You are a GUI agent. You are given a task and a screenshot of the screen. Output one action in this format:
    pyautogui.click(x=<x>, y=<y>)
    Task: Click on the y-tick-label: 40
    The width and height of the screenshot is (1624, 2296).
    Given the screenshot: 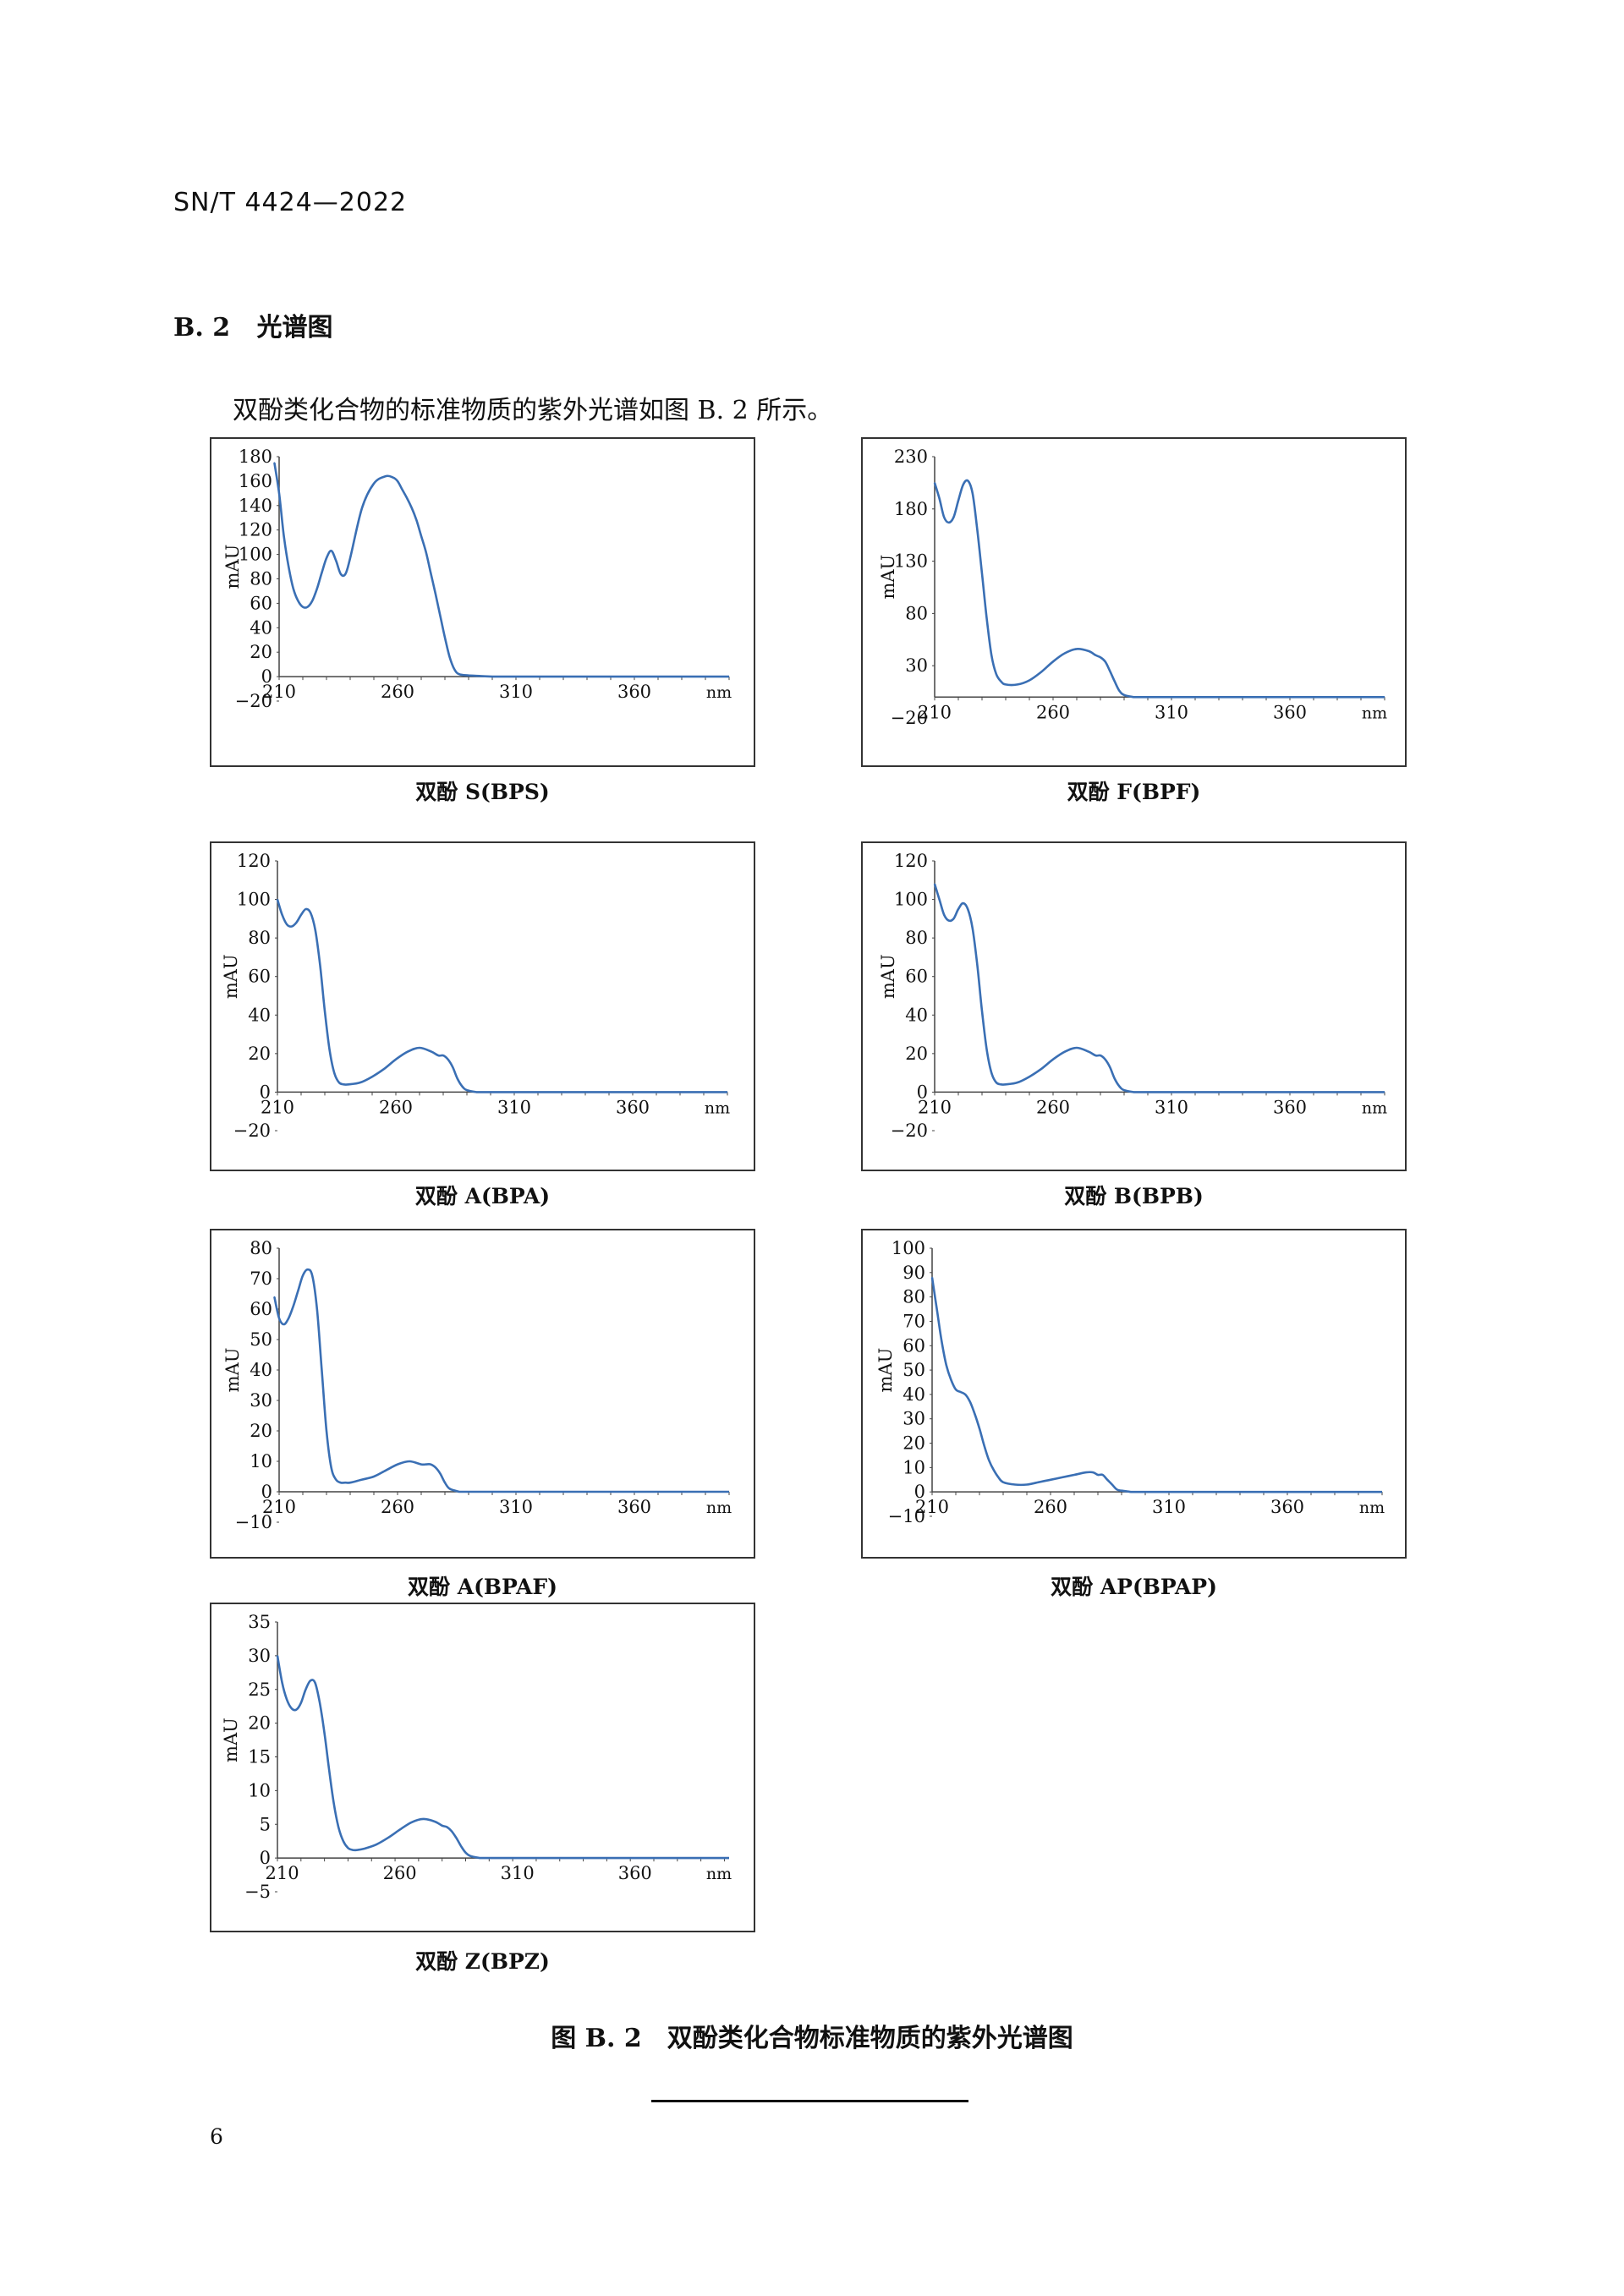 What is the action you would take?
    pyautogui.click(x=261, y=1370)
    